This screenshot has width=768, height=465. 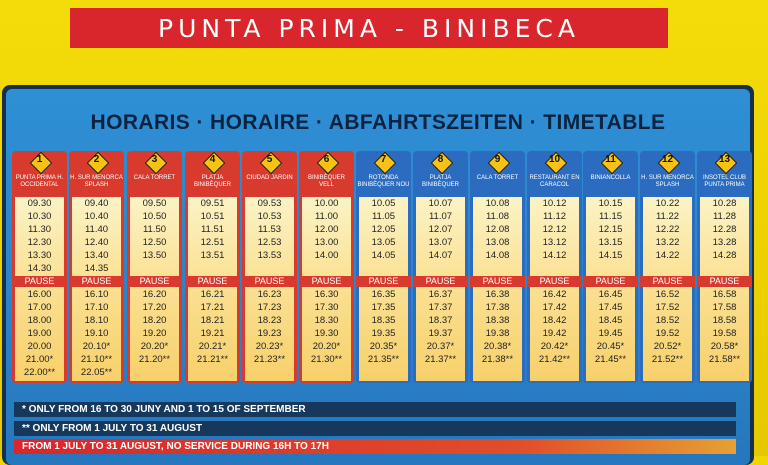 I want to click on departure-time: 22.00**, so click(x=39, y=372).